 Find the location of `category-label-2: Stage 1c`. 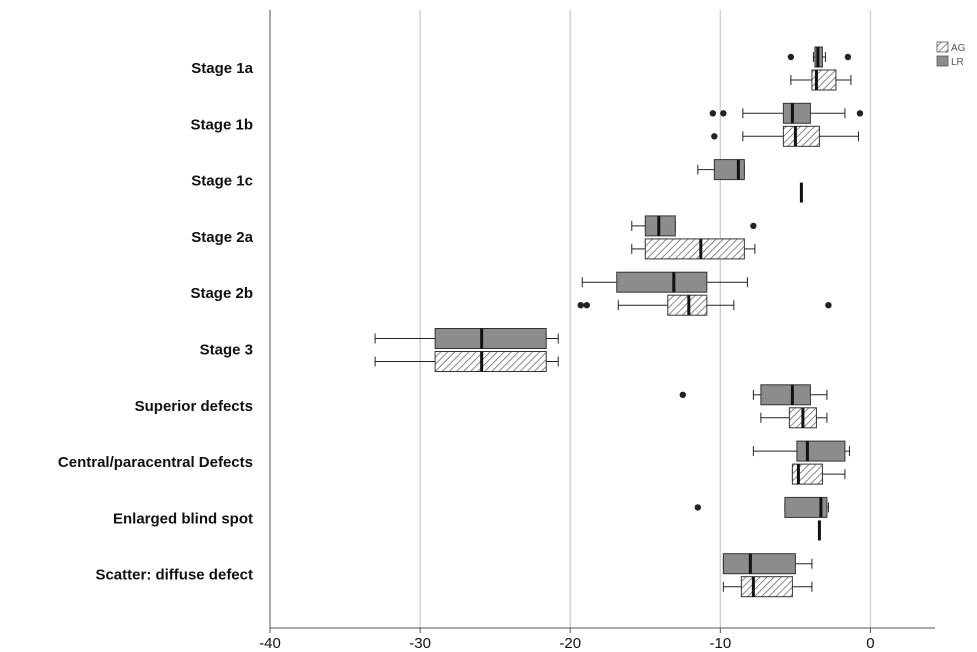

category-label-2: Stage 1c is located at coordinates (222, 181).